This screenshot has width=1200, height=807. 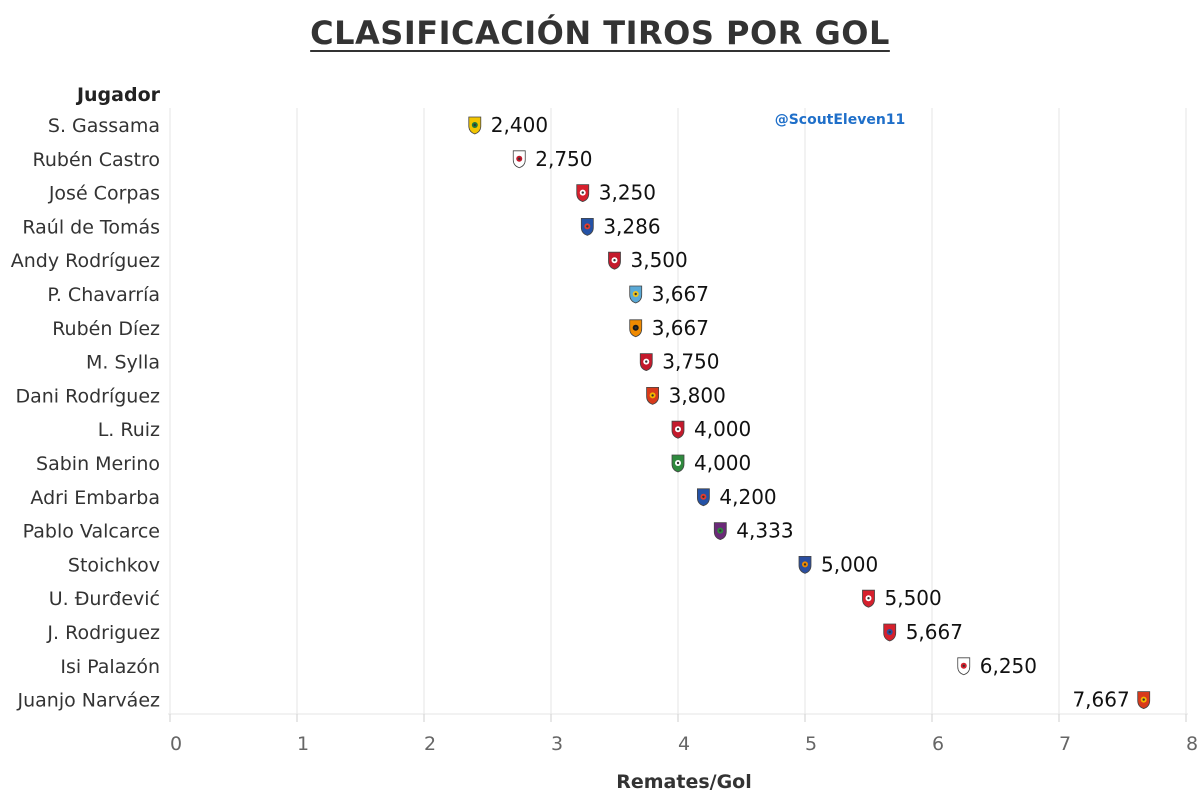 What do you see at coordinates (114, 565) in the screenshot?
I see `player-name: Stoichkov` at bounding box center [114, 565].